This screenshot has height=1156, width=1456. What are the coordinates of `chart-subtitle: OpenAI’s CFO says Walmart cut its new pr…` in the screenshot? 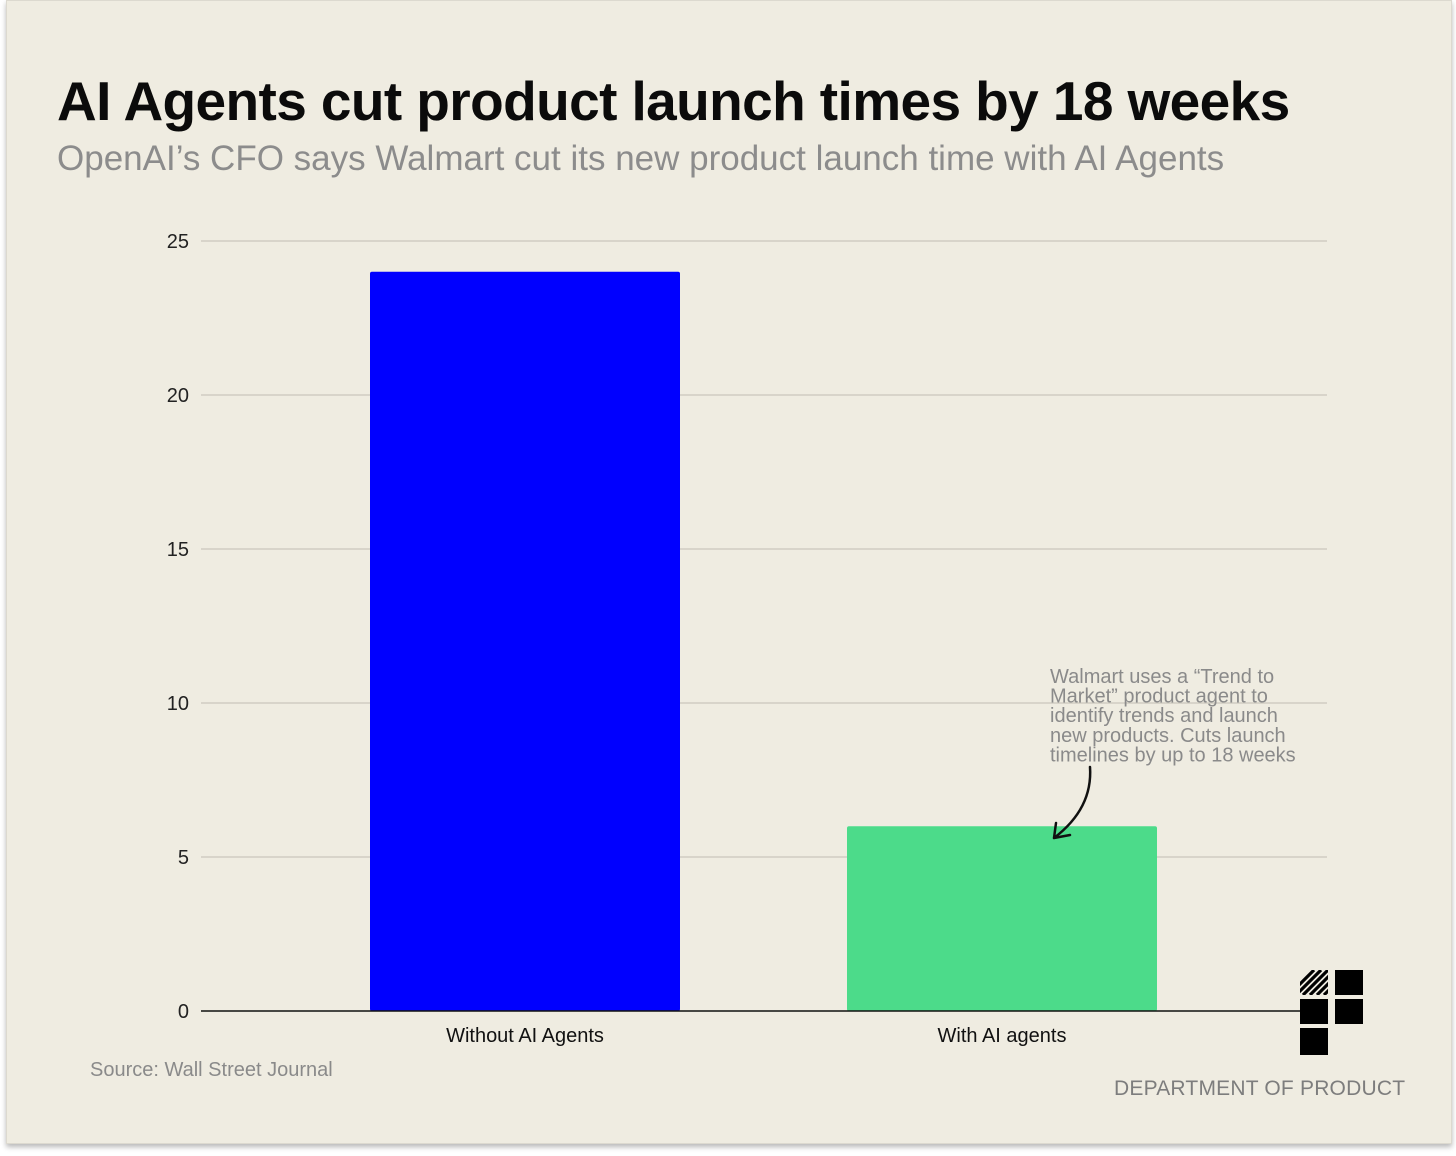 It's located at (641, 158).